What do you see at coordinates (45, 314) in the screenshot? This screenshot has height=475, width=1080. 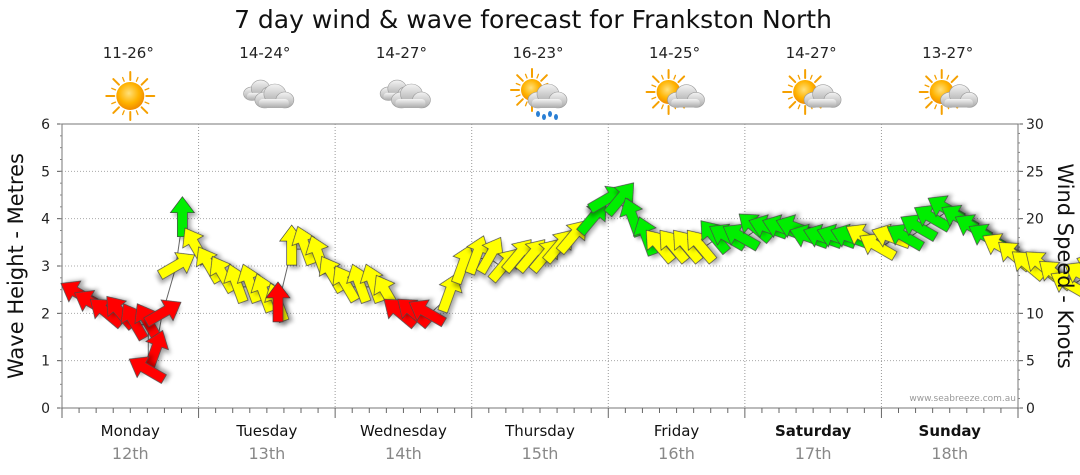 I see `y-tick-label: 2` at bounding box center [45, 314].